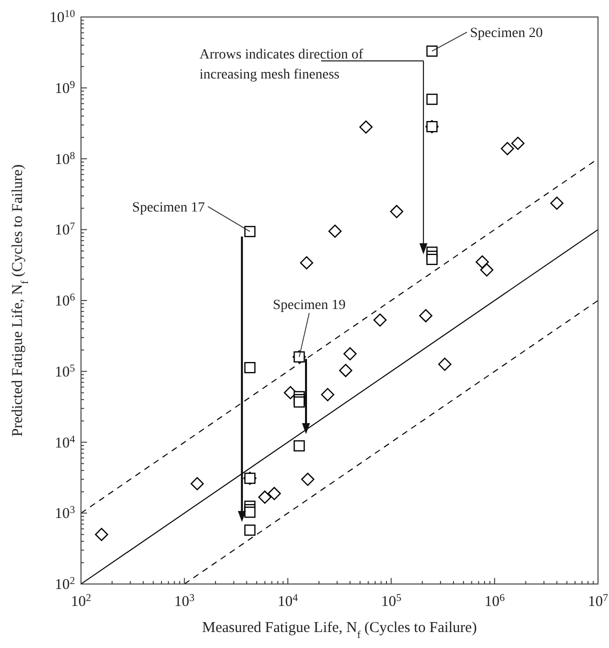 The height and width of the screenshot is (648, 609). I want to click on y-tick-label: 10$^{7}$, so click(64, 230).